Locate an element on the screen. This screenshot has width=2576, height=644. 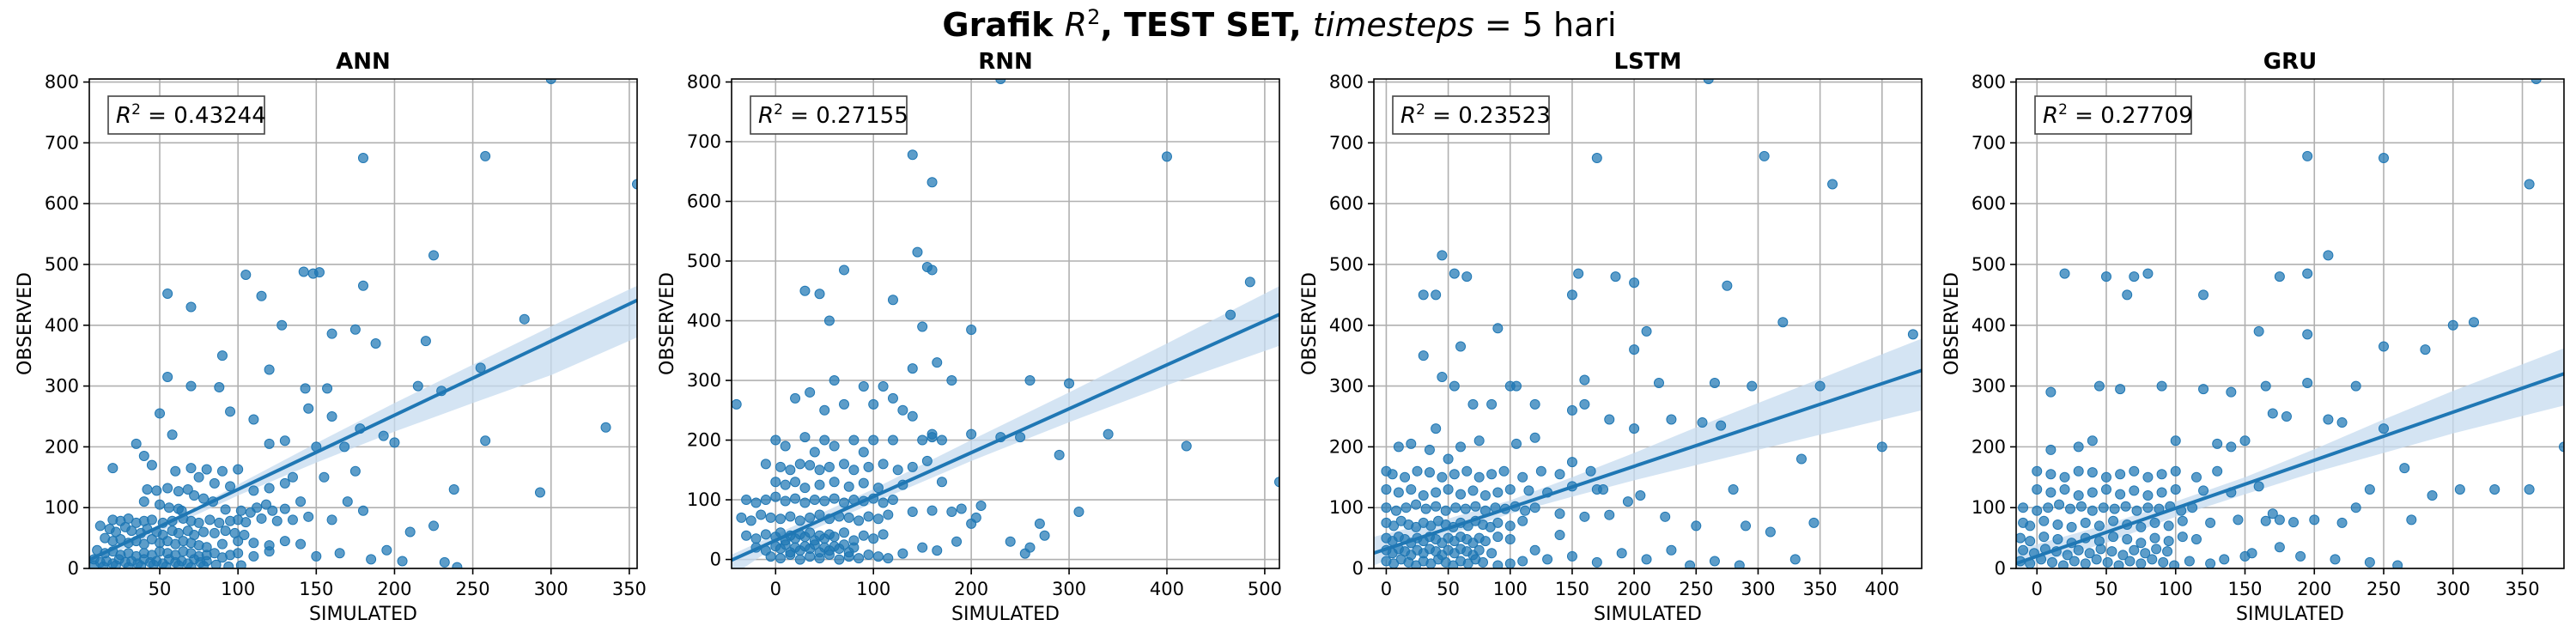
y-tick-label: 600 is located at coordinates (1346, 203).